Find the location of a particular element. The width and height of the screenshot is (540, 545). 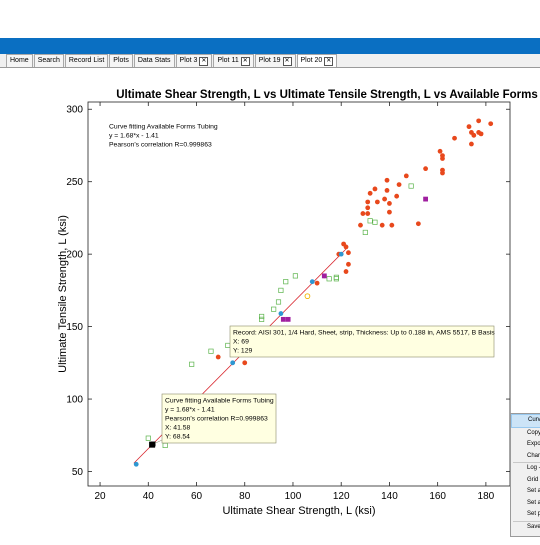

tab-label: Plot 19 is located at coordinates (269, 60).